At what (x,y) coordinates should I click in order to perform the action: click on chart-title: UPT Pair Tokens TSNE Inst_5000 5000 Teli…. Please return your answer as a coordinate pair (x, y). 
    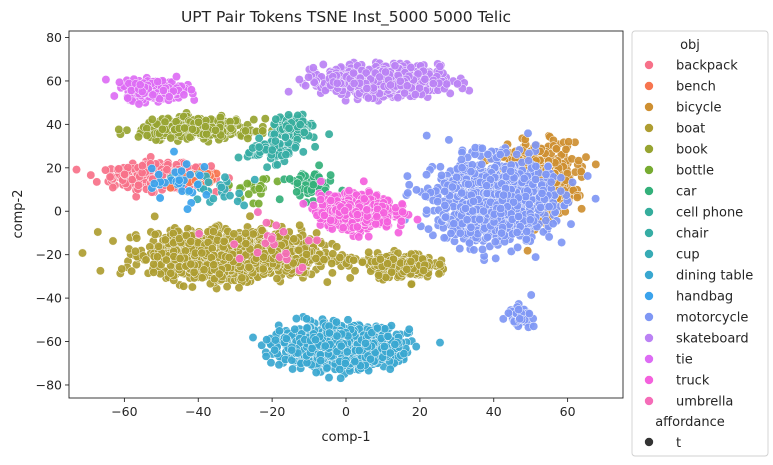
    Looking at the image, I should click on (346, 17).